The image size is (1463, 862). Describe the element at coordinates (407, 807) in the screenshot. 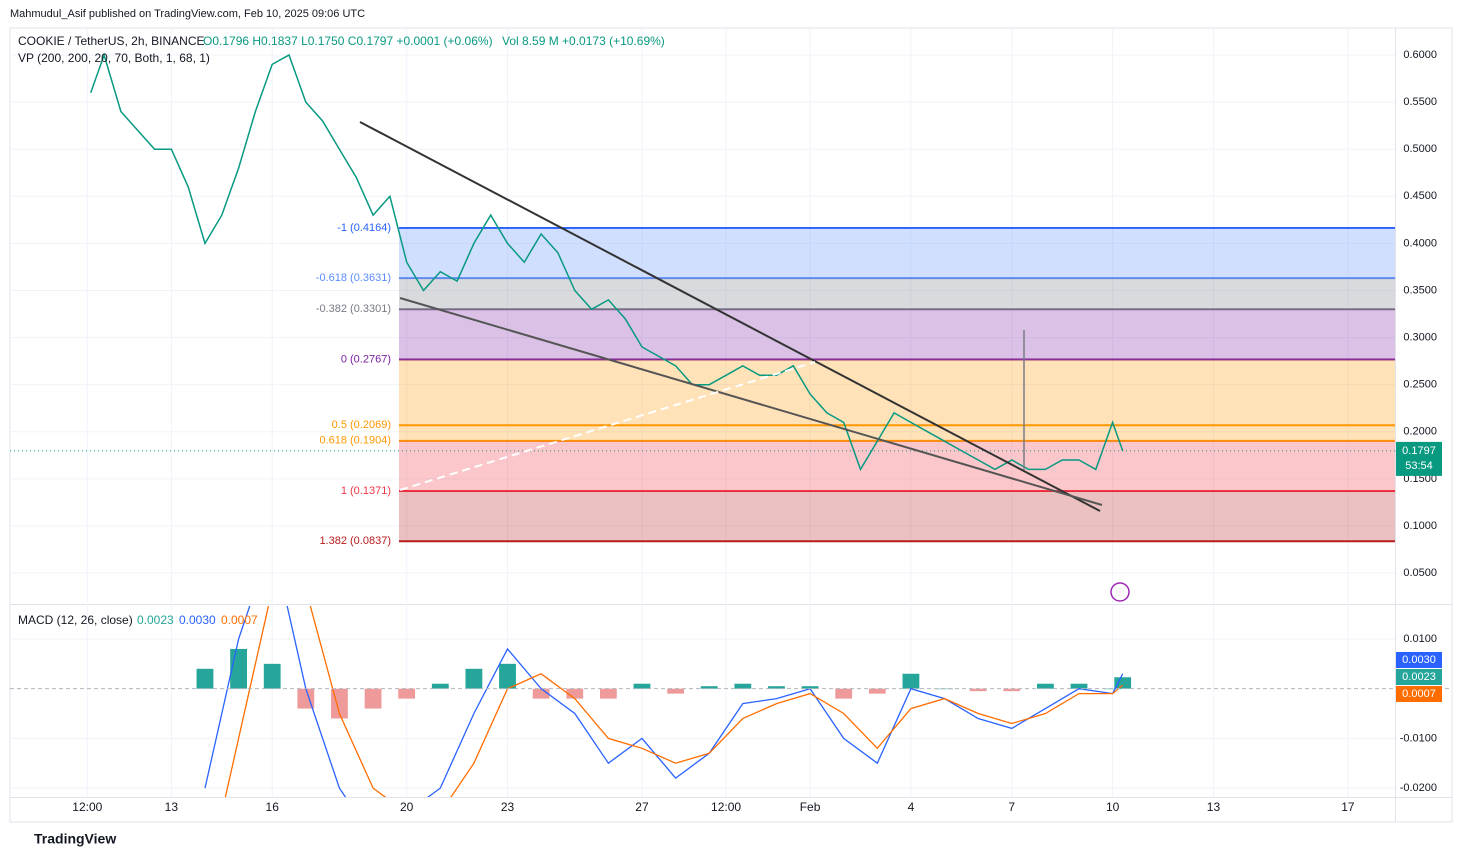

I see `x-tick-label: 20` at that location.